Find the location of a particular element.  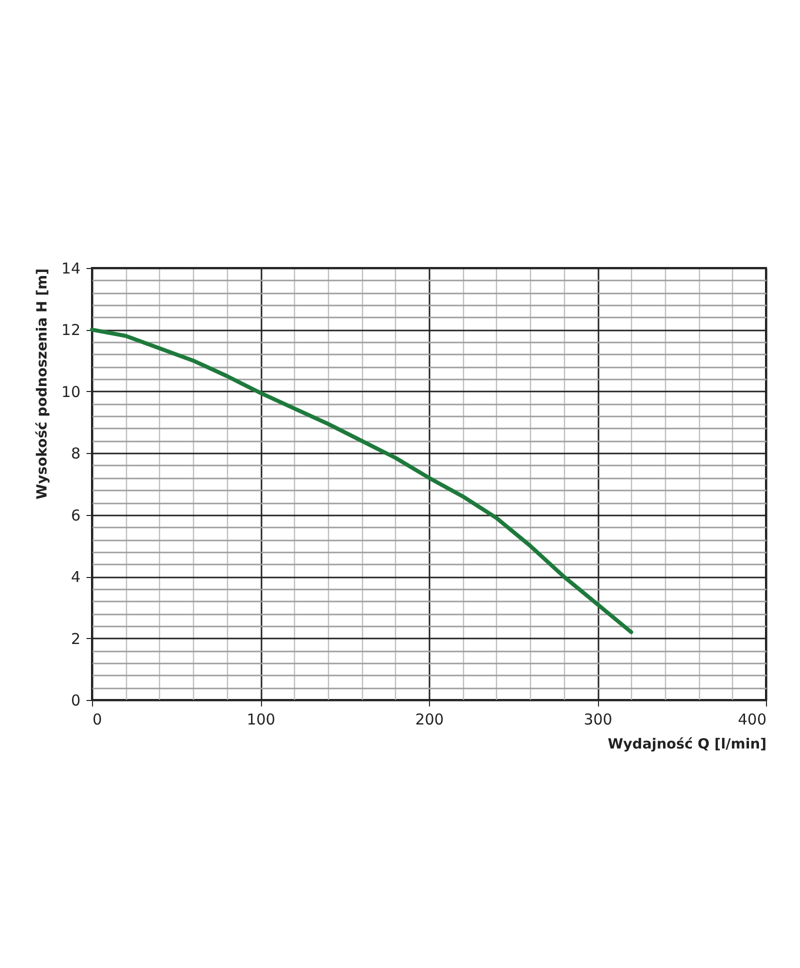

y-tick-label: 14 is located at coordinates (70, 269).